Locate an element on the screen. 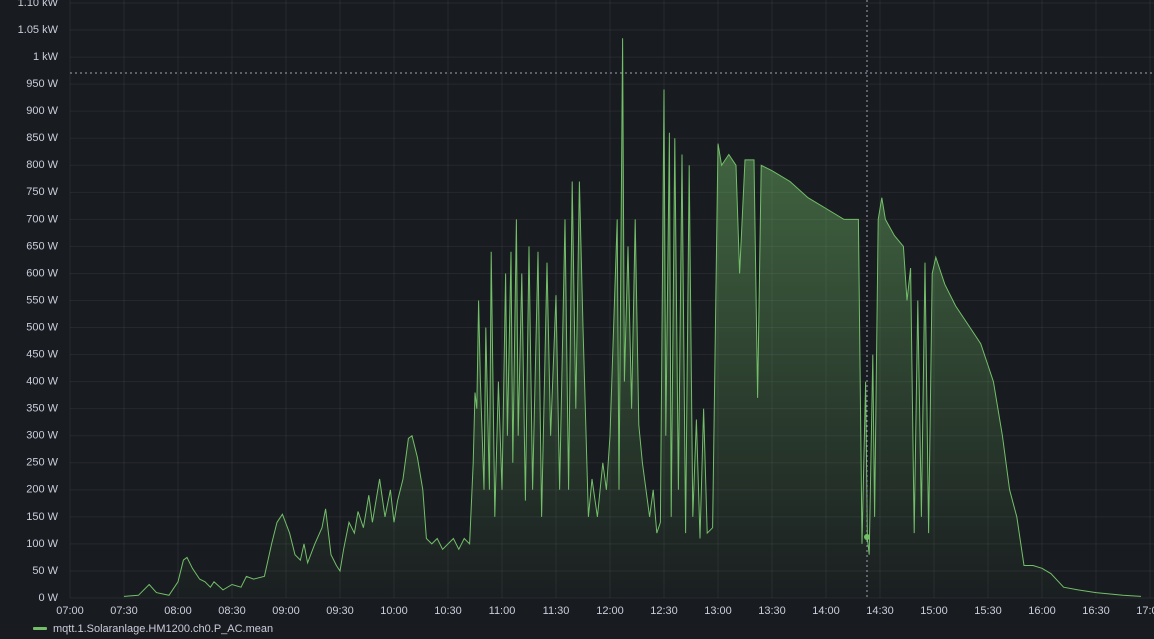 Image resolution: width=1154 pixels, height=639 pixels. y-tick-label: 950 W is located at coordinates (42, 84).